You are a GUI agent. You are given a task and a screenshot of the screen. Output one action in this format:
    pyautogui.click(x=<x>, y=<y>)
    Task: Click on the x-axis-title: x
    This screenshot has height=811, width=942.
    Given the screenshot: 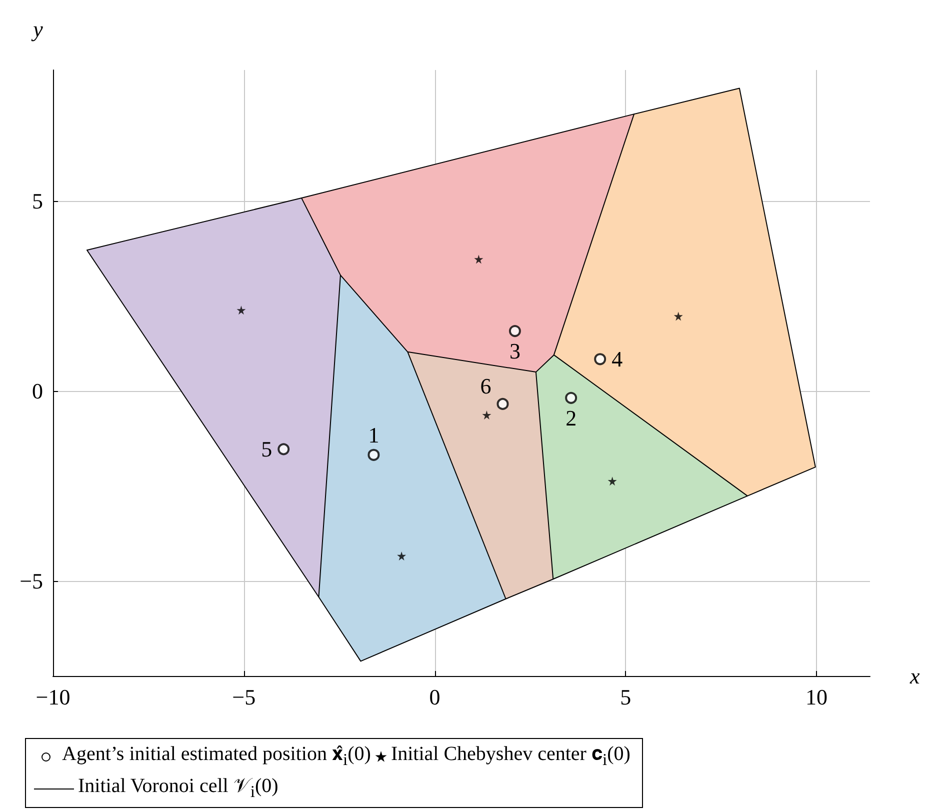 What is the action you would take?
    pyautogui.click(x=914, y=676)
    